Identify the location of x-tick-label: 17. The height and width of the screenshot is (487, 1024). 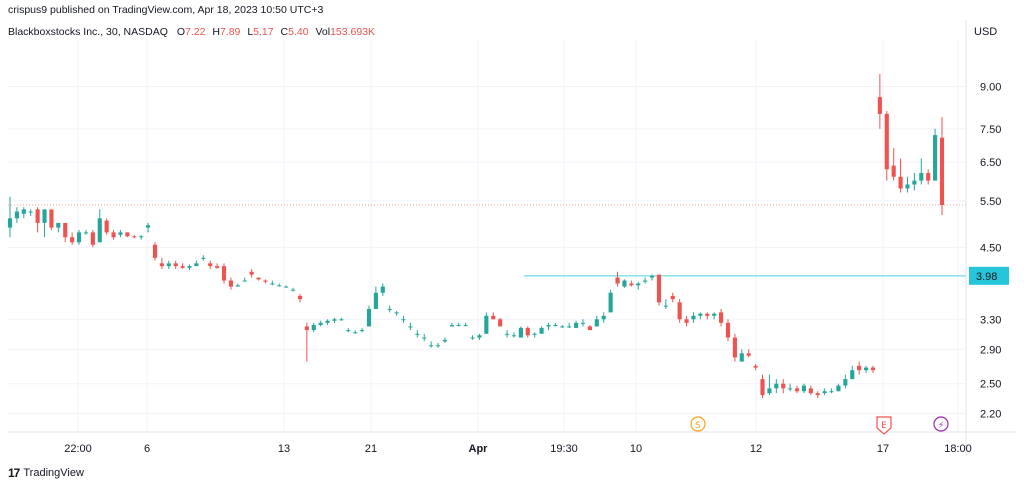
(883, 449).